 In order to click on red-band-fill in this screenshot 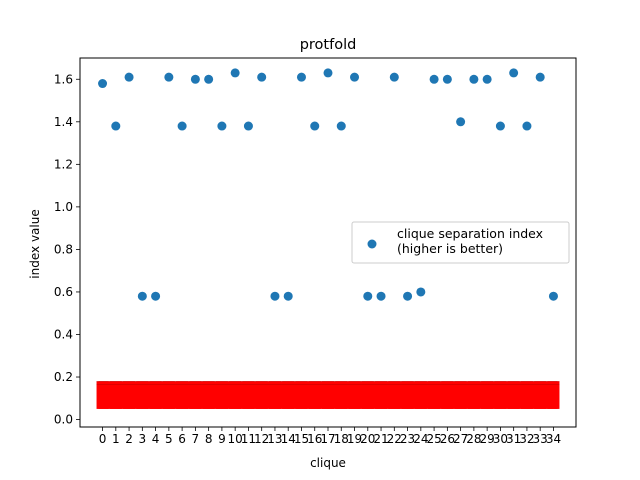, I will do `click(328, 395)`.